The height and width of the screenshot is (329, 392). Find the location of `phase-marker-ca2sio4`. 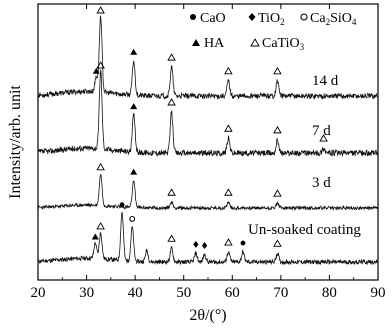

phase-marker-ca2sio4 is located at coordinates (132, 218).